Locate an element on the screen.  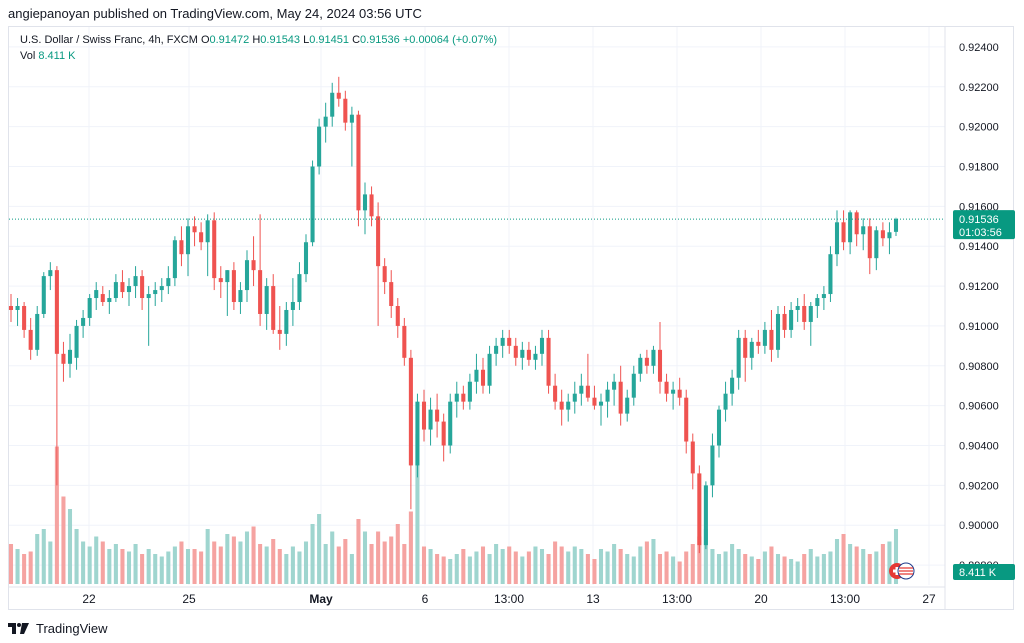
close-label: C is located at coordinates (356, 40).